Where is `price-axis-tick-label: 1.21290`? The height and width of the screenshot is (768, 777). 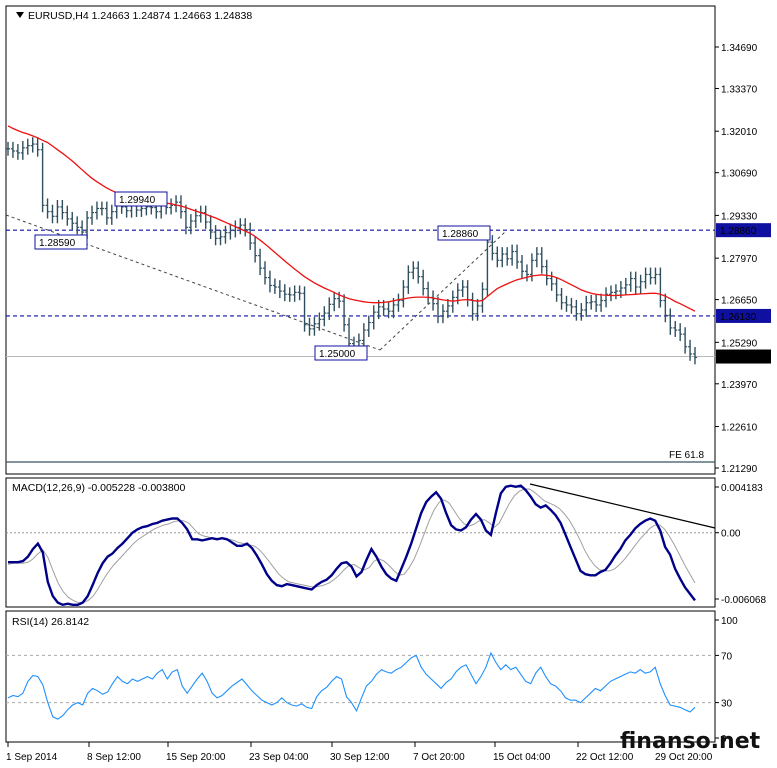 price-axis-tick-label: 1.21290 is located at coordinates (739, 469).